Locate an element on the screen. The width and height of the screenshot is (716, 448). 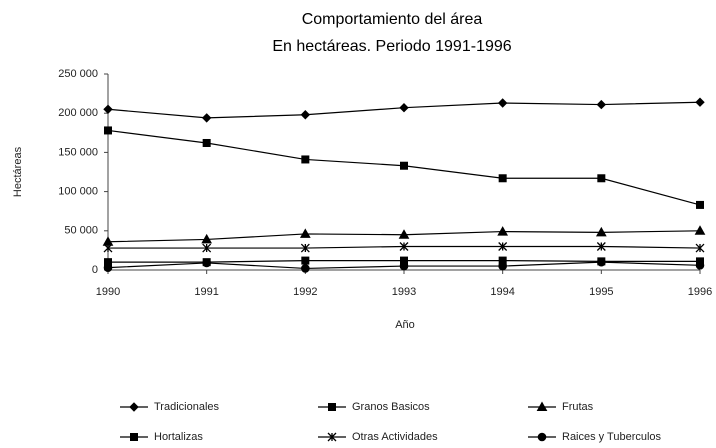
chart-subtitle: En hectáreas. Periodo 1991-1996 is located at coordinates (391, 46).